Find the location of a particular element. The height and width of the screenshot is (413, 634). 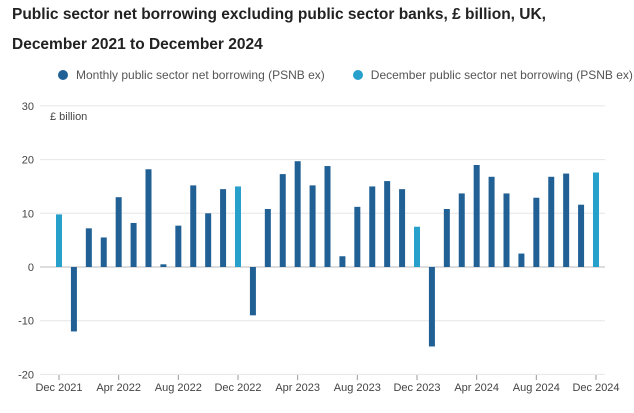

bar-oct-2023 is located at coordinates (387, 224).